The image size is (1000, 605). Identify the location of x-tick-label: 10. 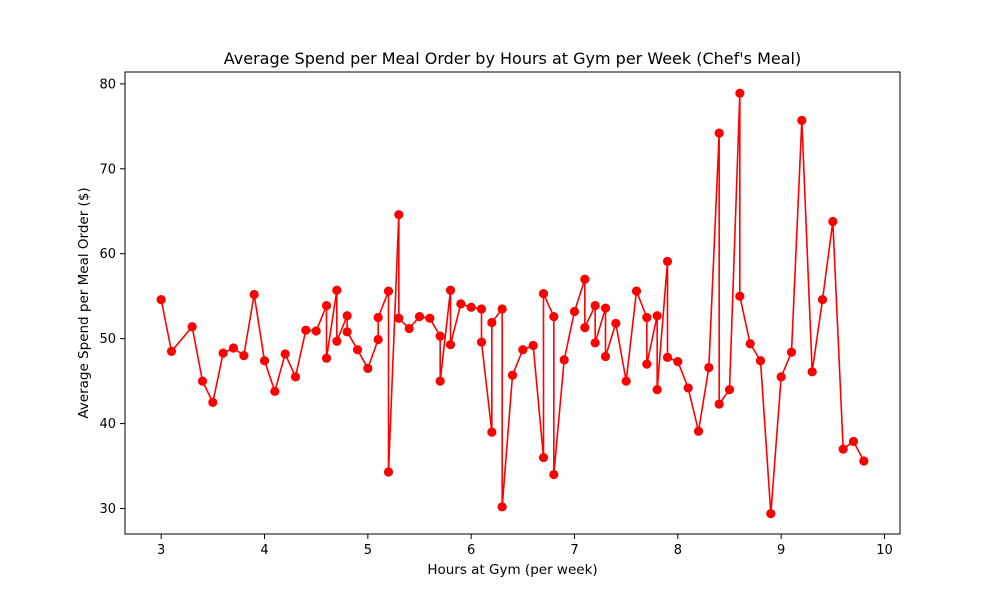
(884, 550).